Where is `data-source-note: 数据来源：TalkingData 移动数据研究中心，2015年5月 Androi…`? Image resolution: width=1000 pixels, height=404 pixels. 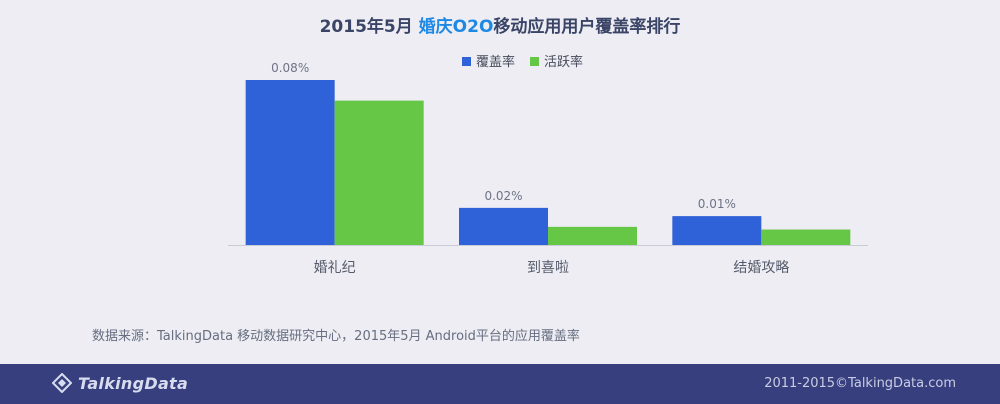
data-source-note: 数据来源：TalkingData 移动数据研究中心，2015年5月 Androi… is located at coordinates (336, 336).